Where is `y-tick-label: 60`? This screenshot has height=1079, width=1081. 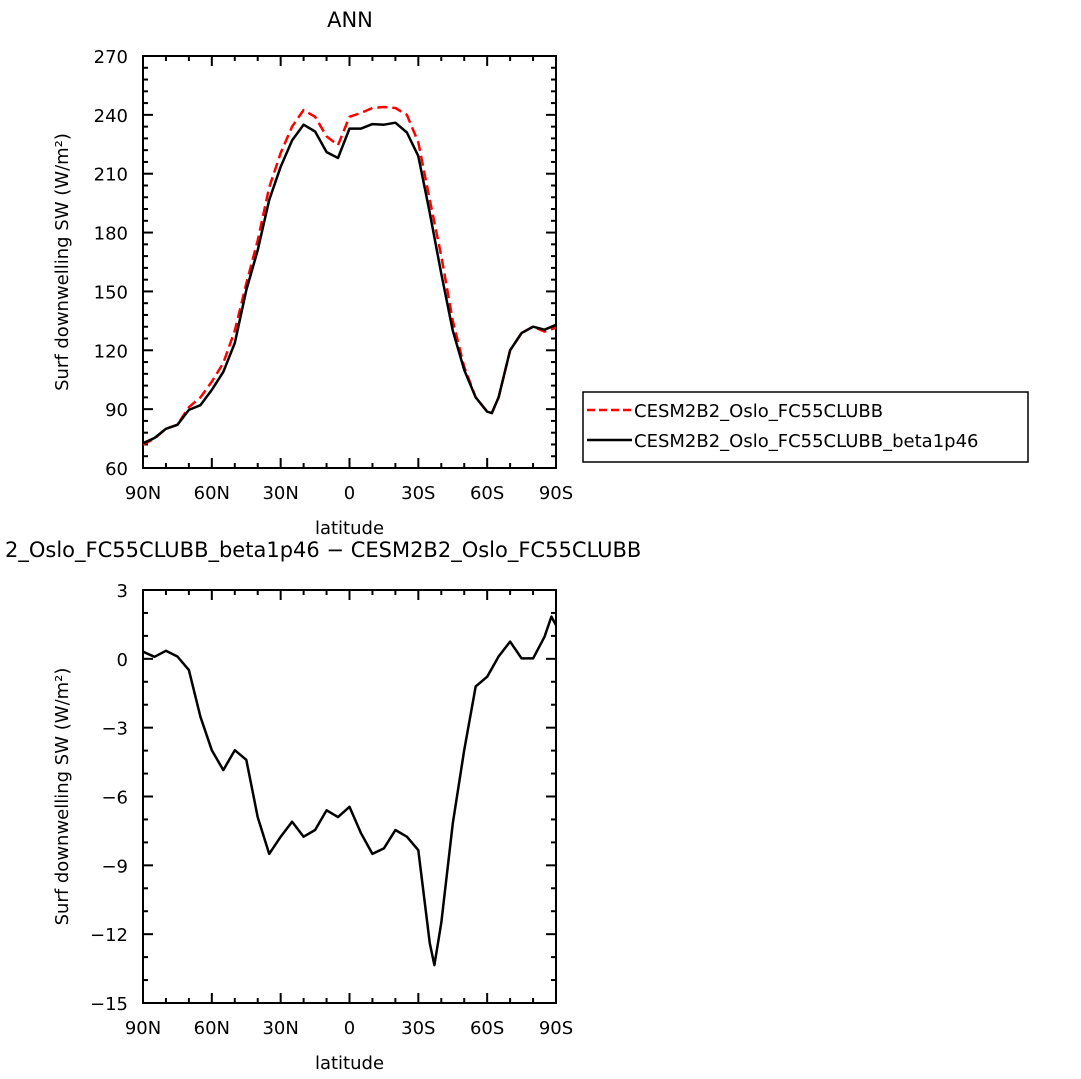 y-tick-label: 60 is located at coordinates (116, 469).